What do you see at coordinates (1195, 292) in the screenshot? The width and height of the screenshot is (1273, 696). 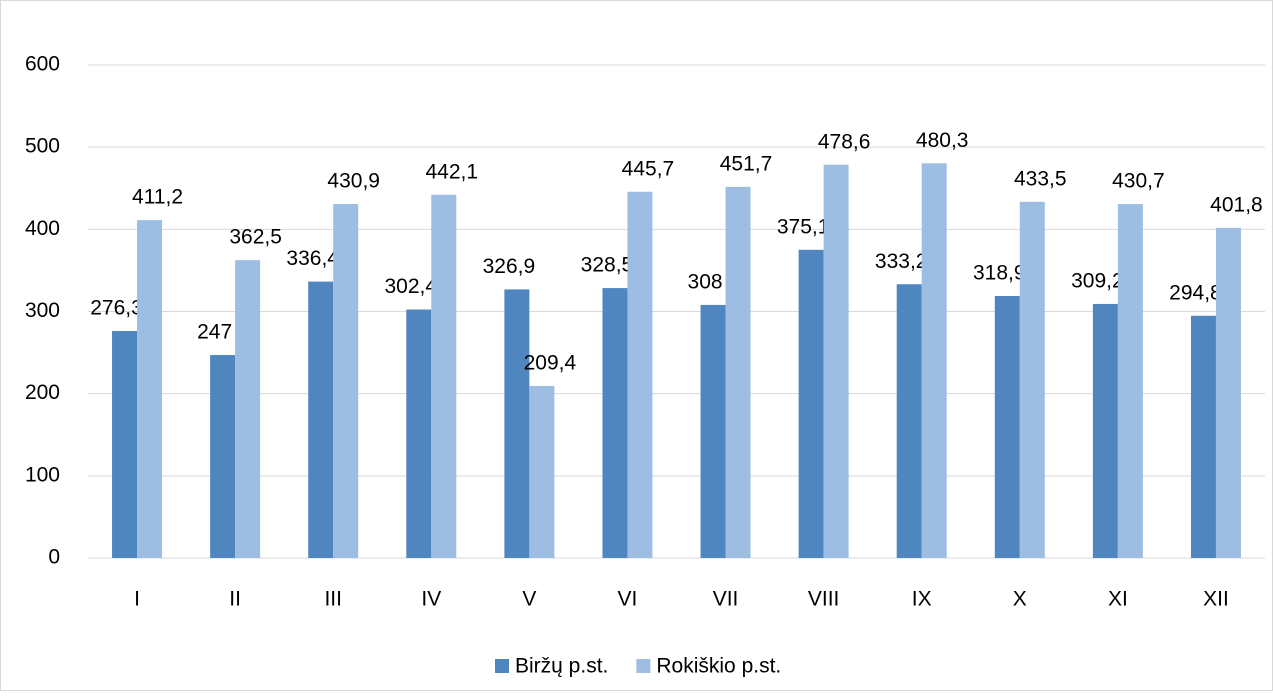 I see `data-label: 294,8` at bounding box center [1195, 292].